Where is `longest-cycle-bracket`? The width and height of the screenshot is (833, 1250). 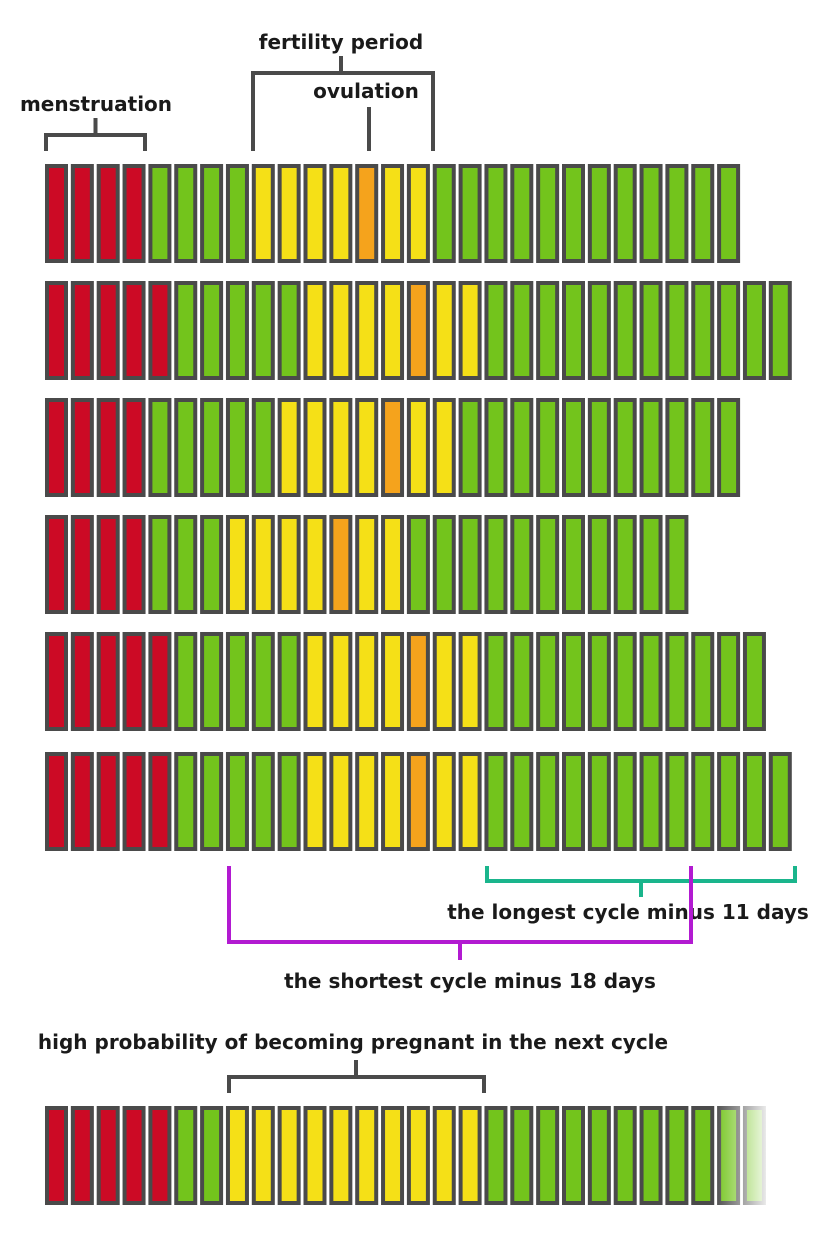
longest-cycle-bracket is located at coordinates (641, 881).